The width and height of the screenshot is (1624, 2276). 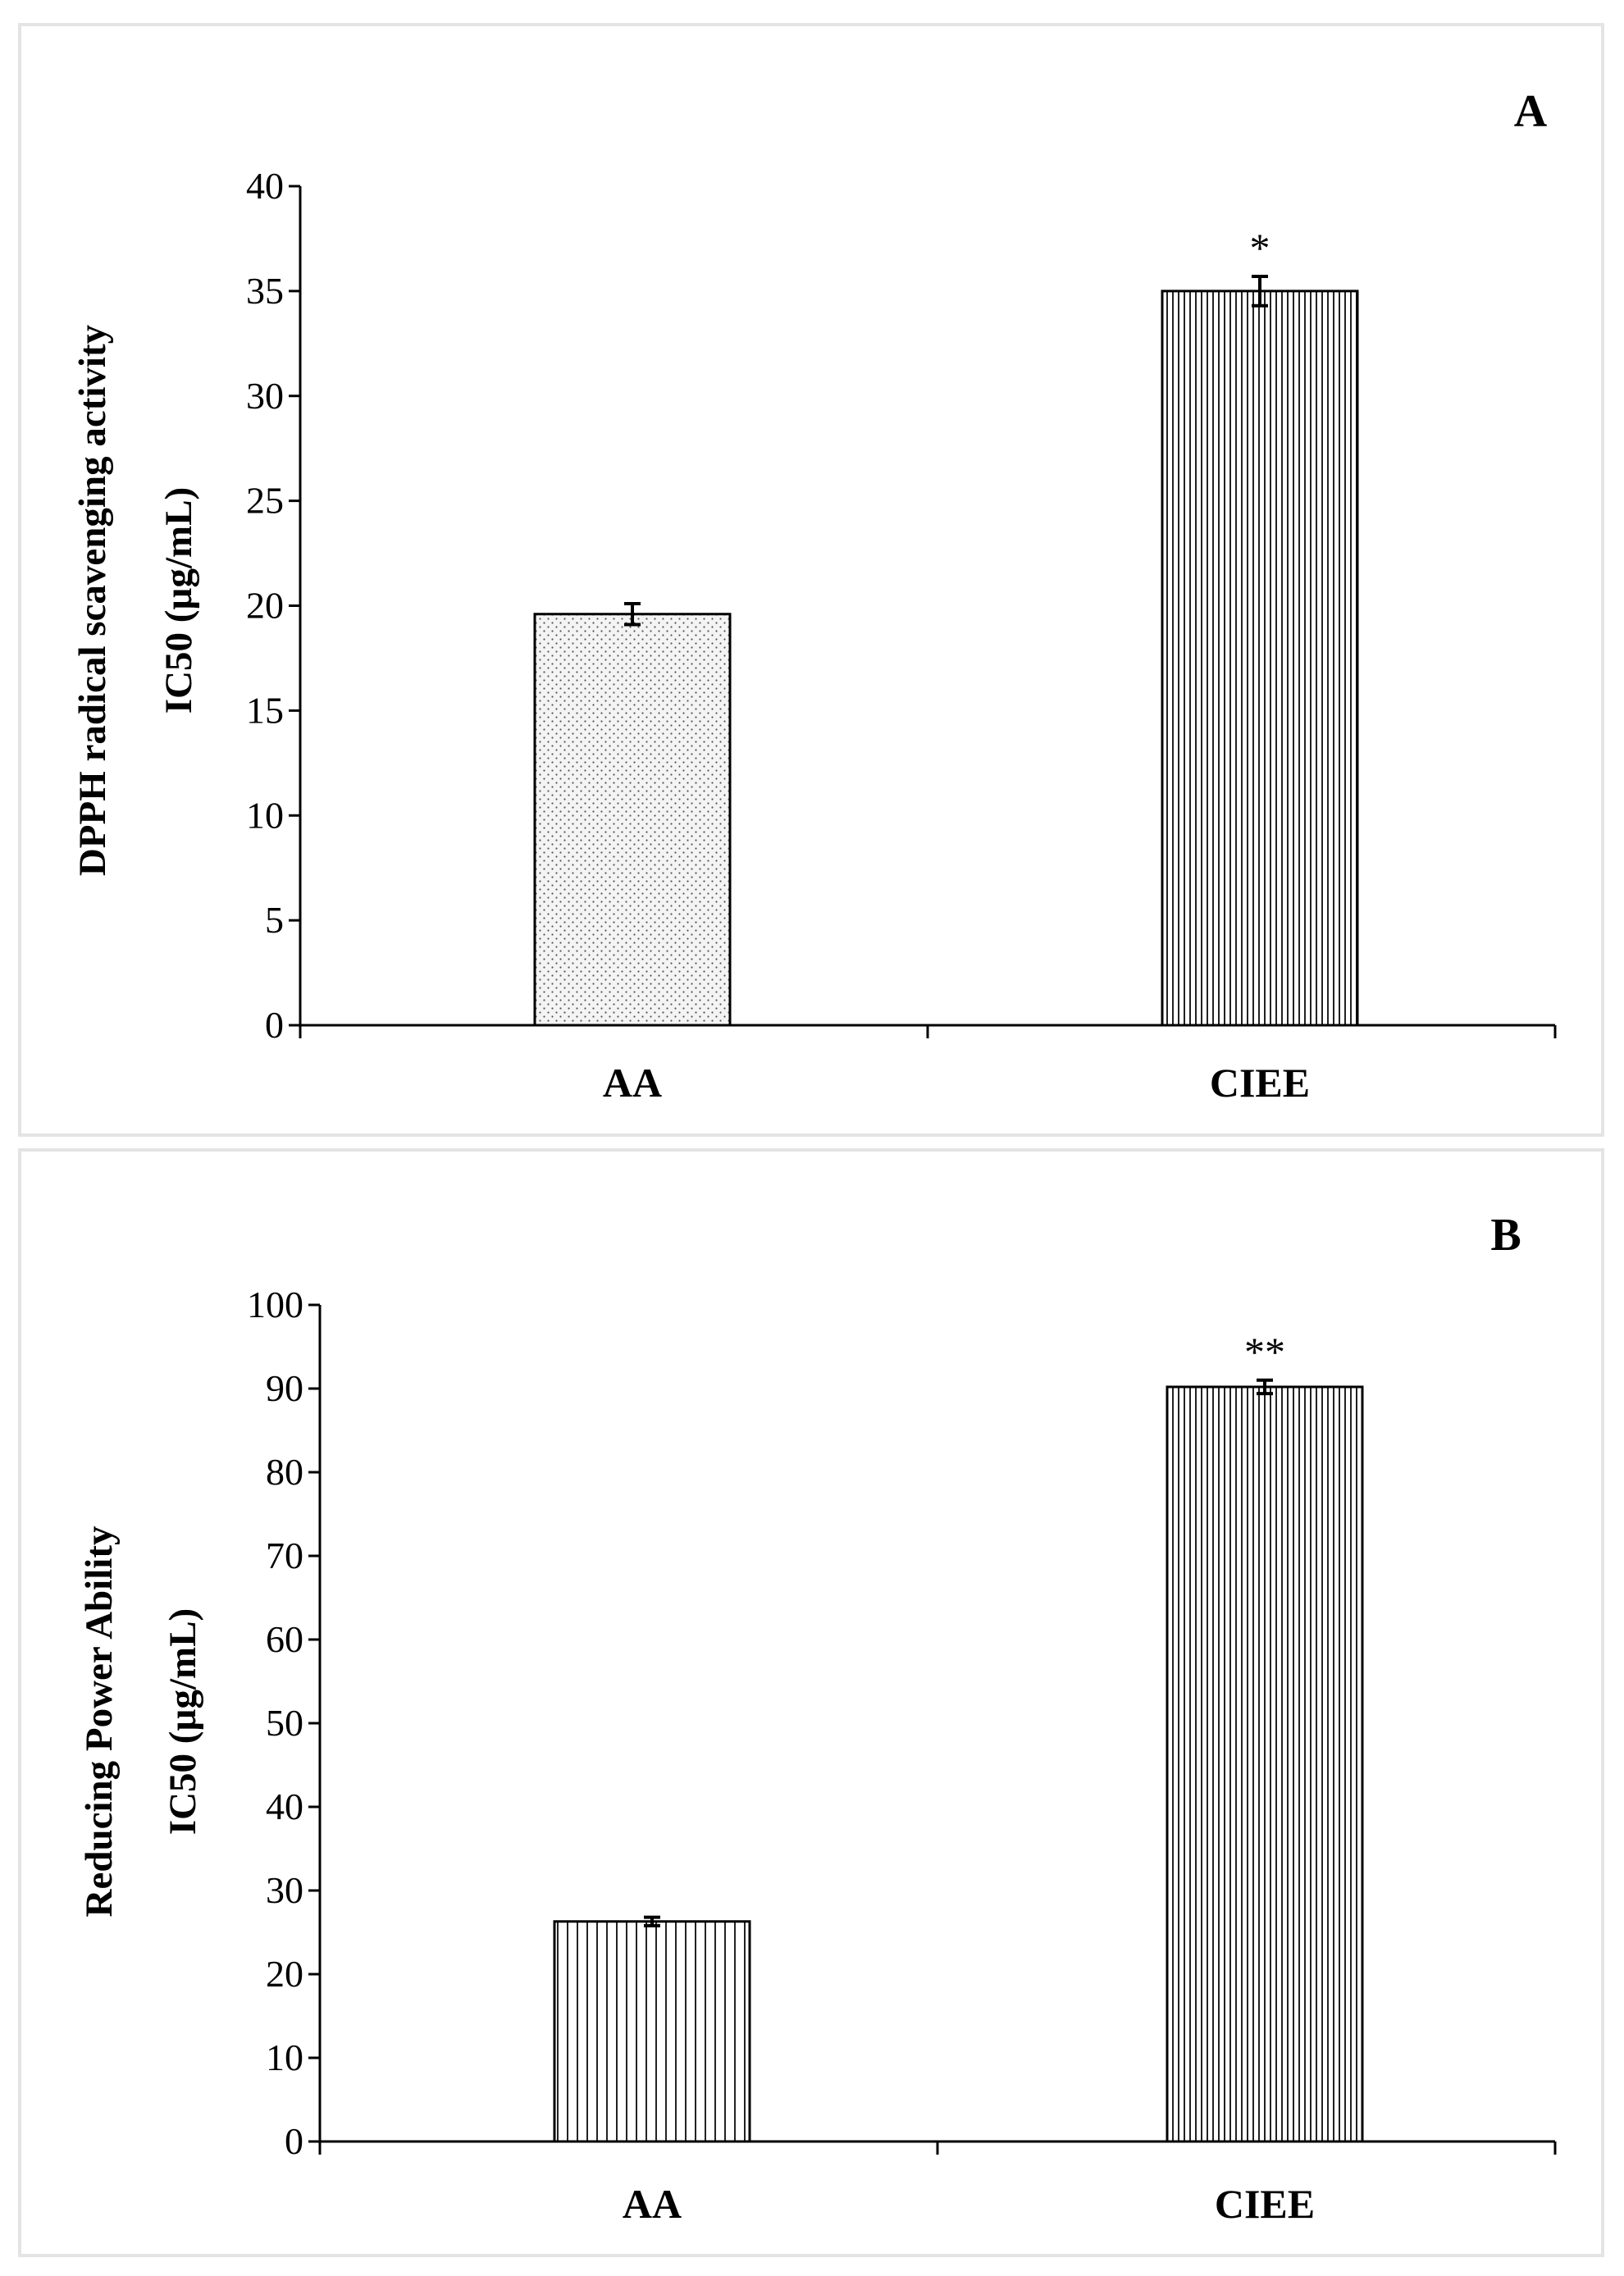 What do you see at coordinates (99, 1721) in the screenshot?
I see `y-axis-label: Reducing Power Ability` at bounding box center [99, 1721].